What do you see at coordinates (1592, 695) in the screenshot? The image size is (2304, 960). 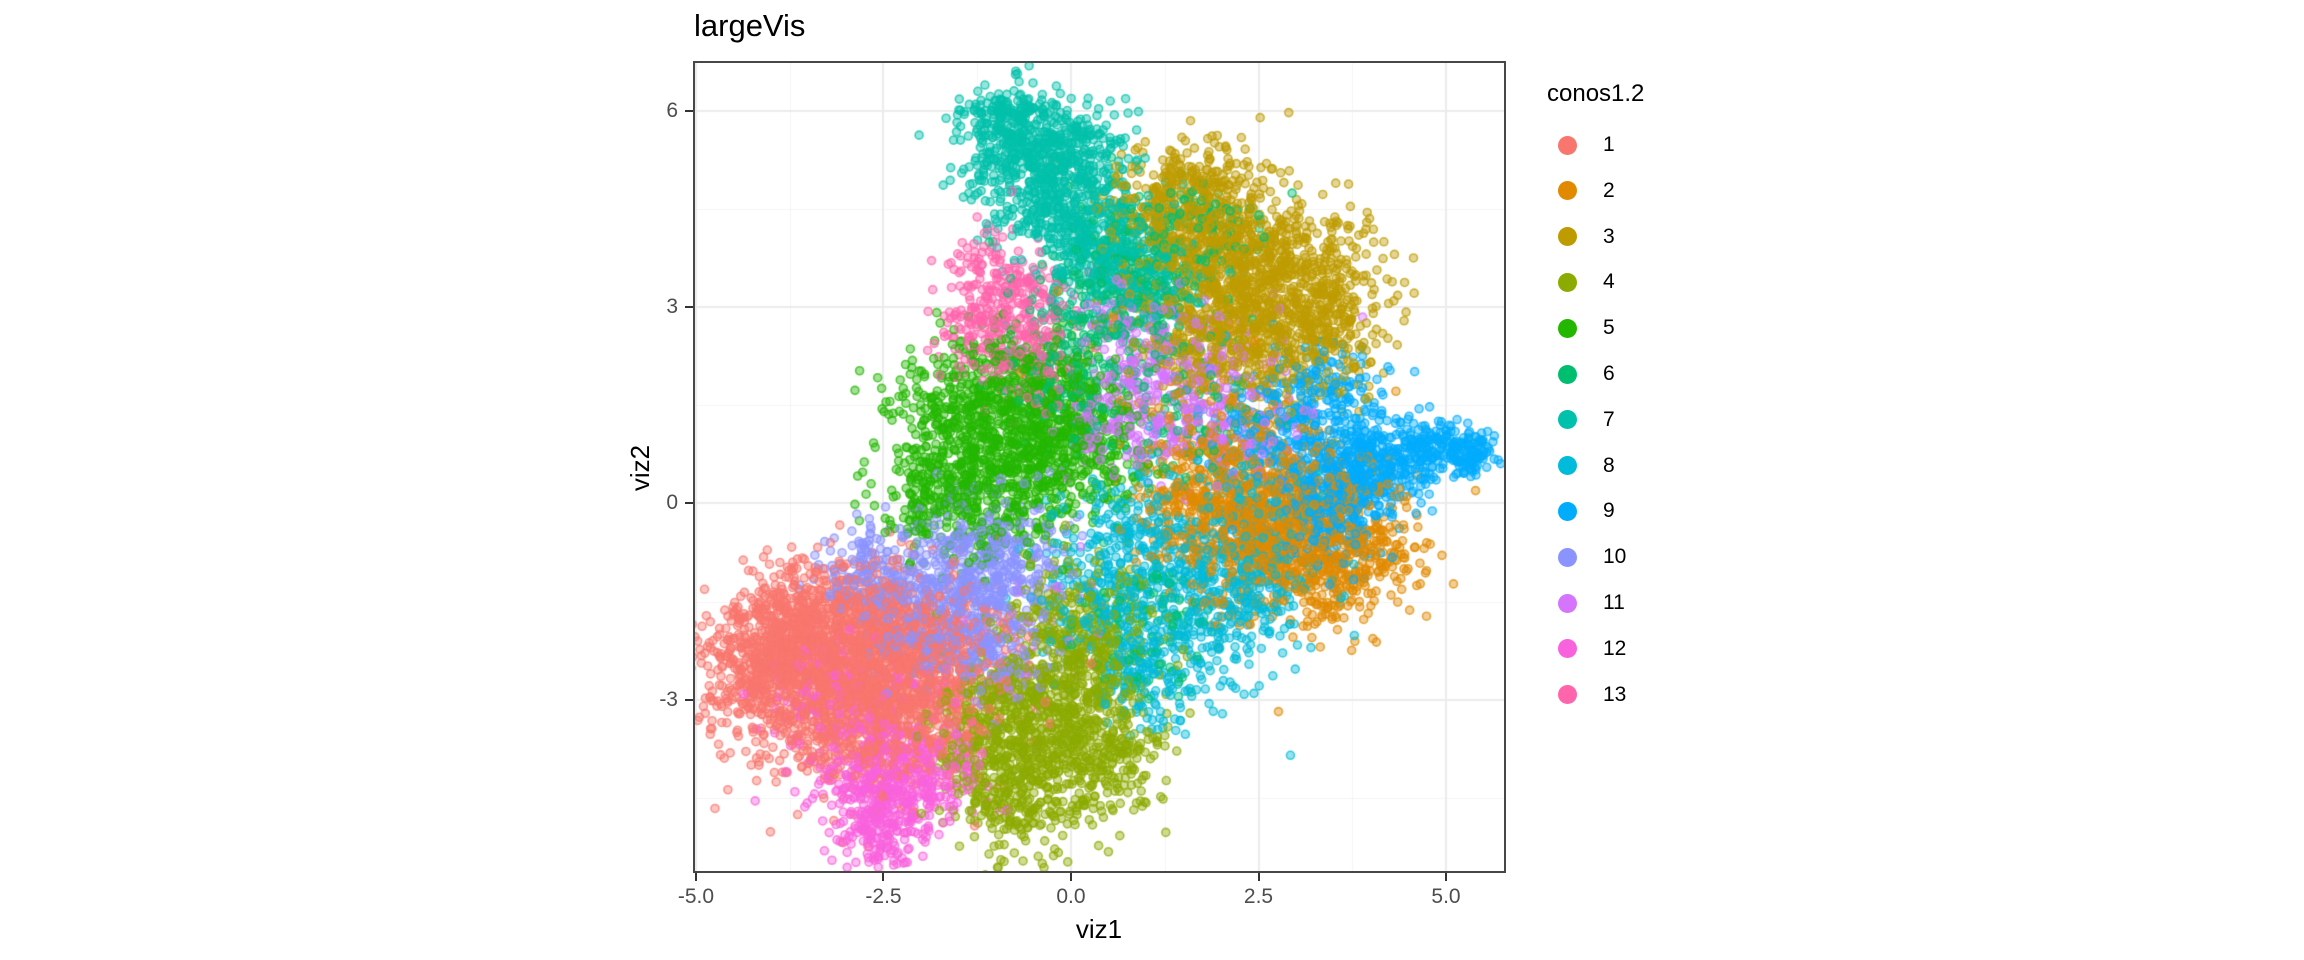 I see `legend-item: 13` at bounding box center [1592, 695].